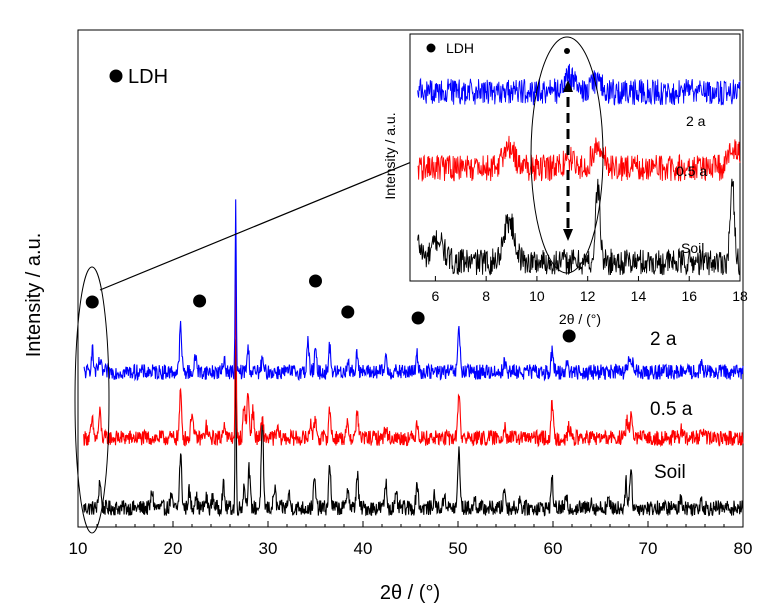  I want to click on x-tick-label: 20, so click(173, 548).